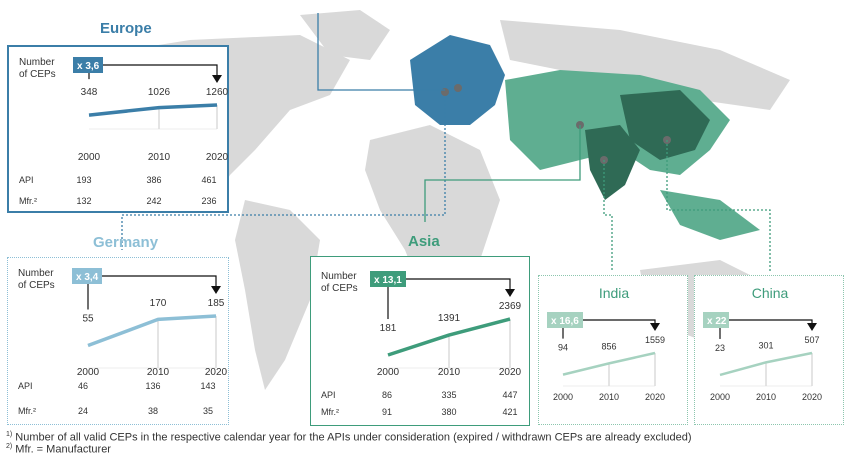 Image resolution: width=850 pixels, height=456 pixels. I want to click on footnote-2: 2) Mfr. = Manufacturer, so click(58, 449).